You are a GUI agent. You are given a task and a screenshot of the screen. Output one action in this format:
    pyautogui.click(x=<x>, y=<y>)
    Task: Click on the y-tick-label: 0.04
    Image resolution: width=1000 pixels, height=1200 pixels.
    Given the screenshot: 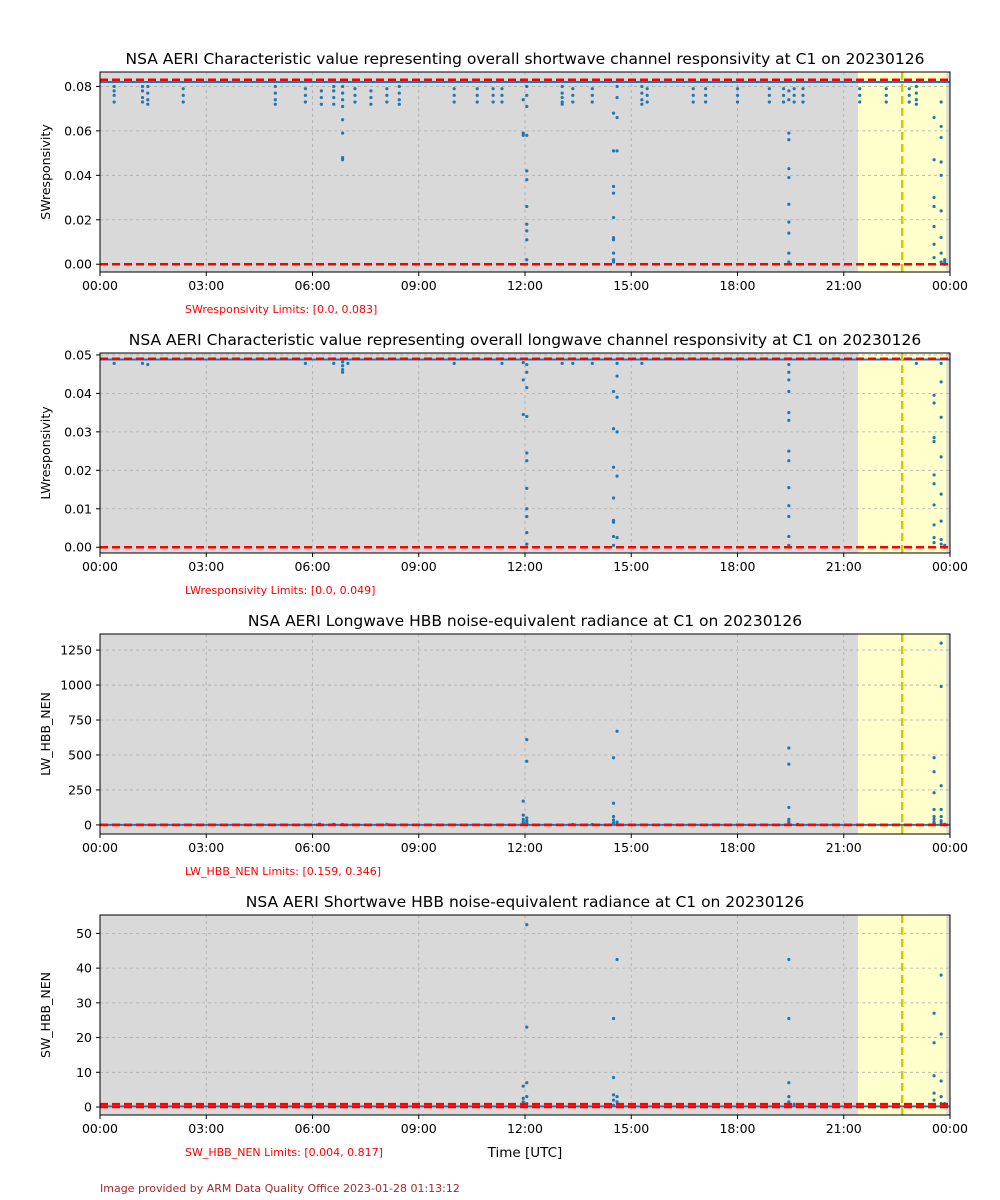 What is the action you would take?
    pyautogui.click(x=78, y=175)
    